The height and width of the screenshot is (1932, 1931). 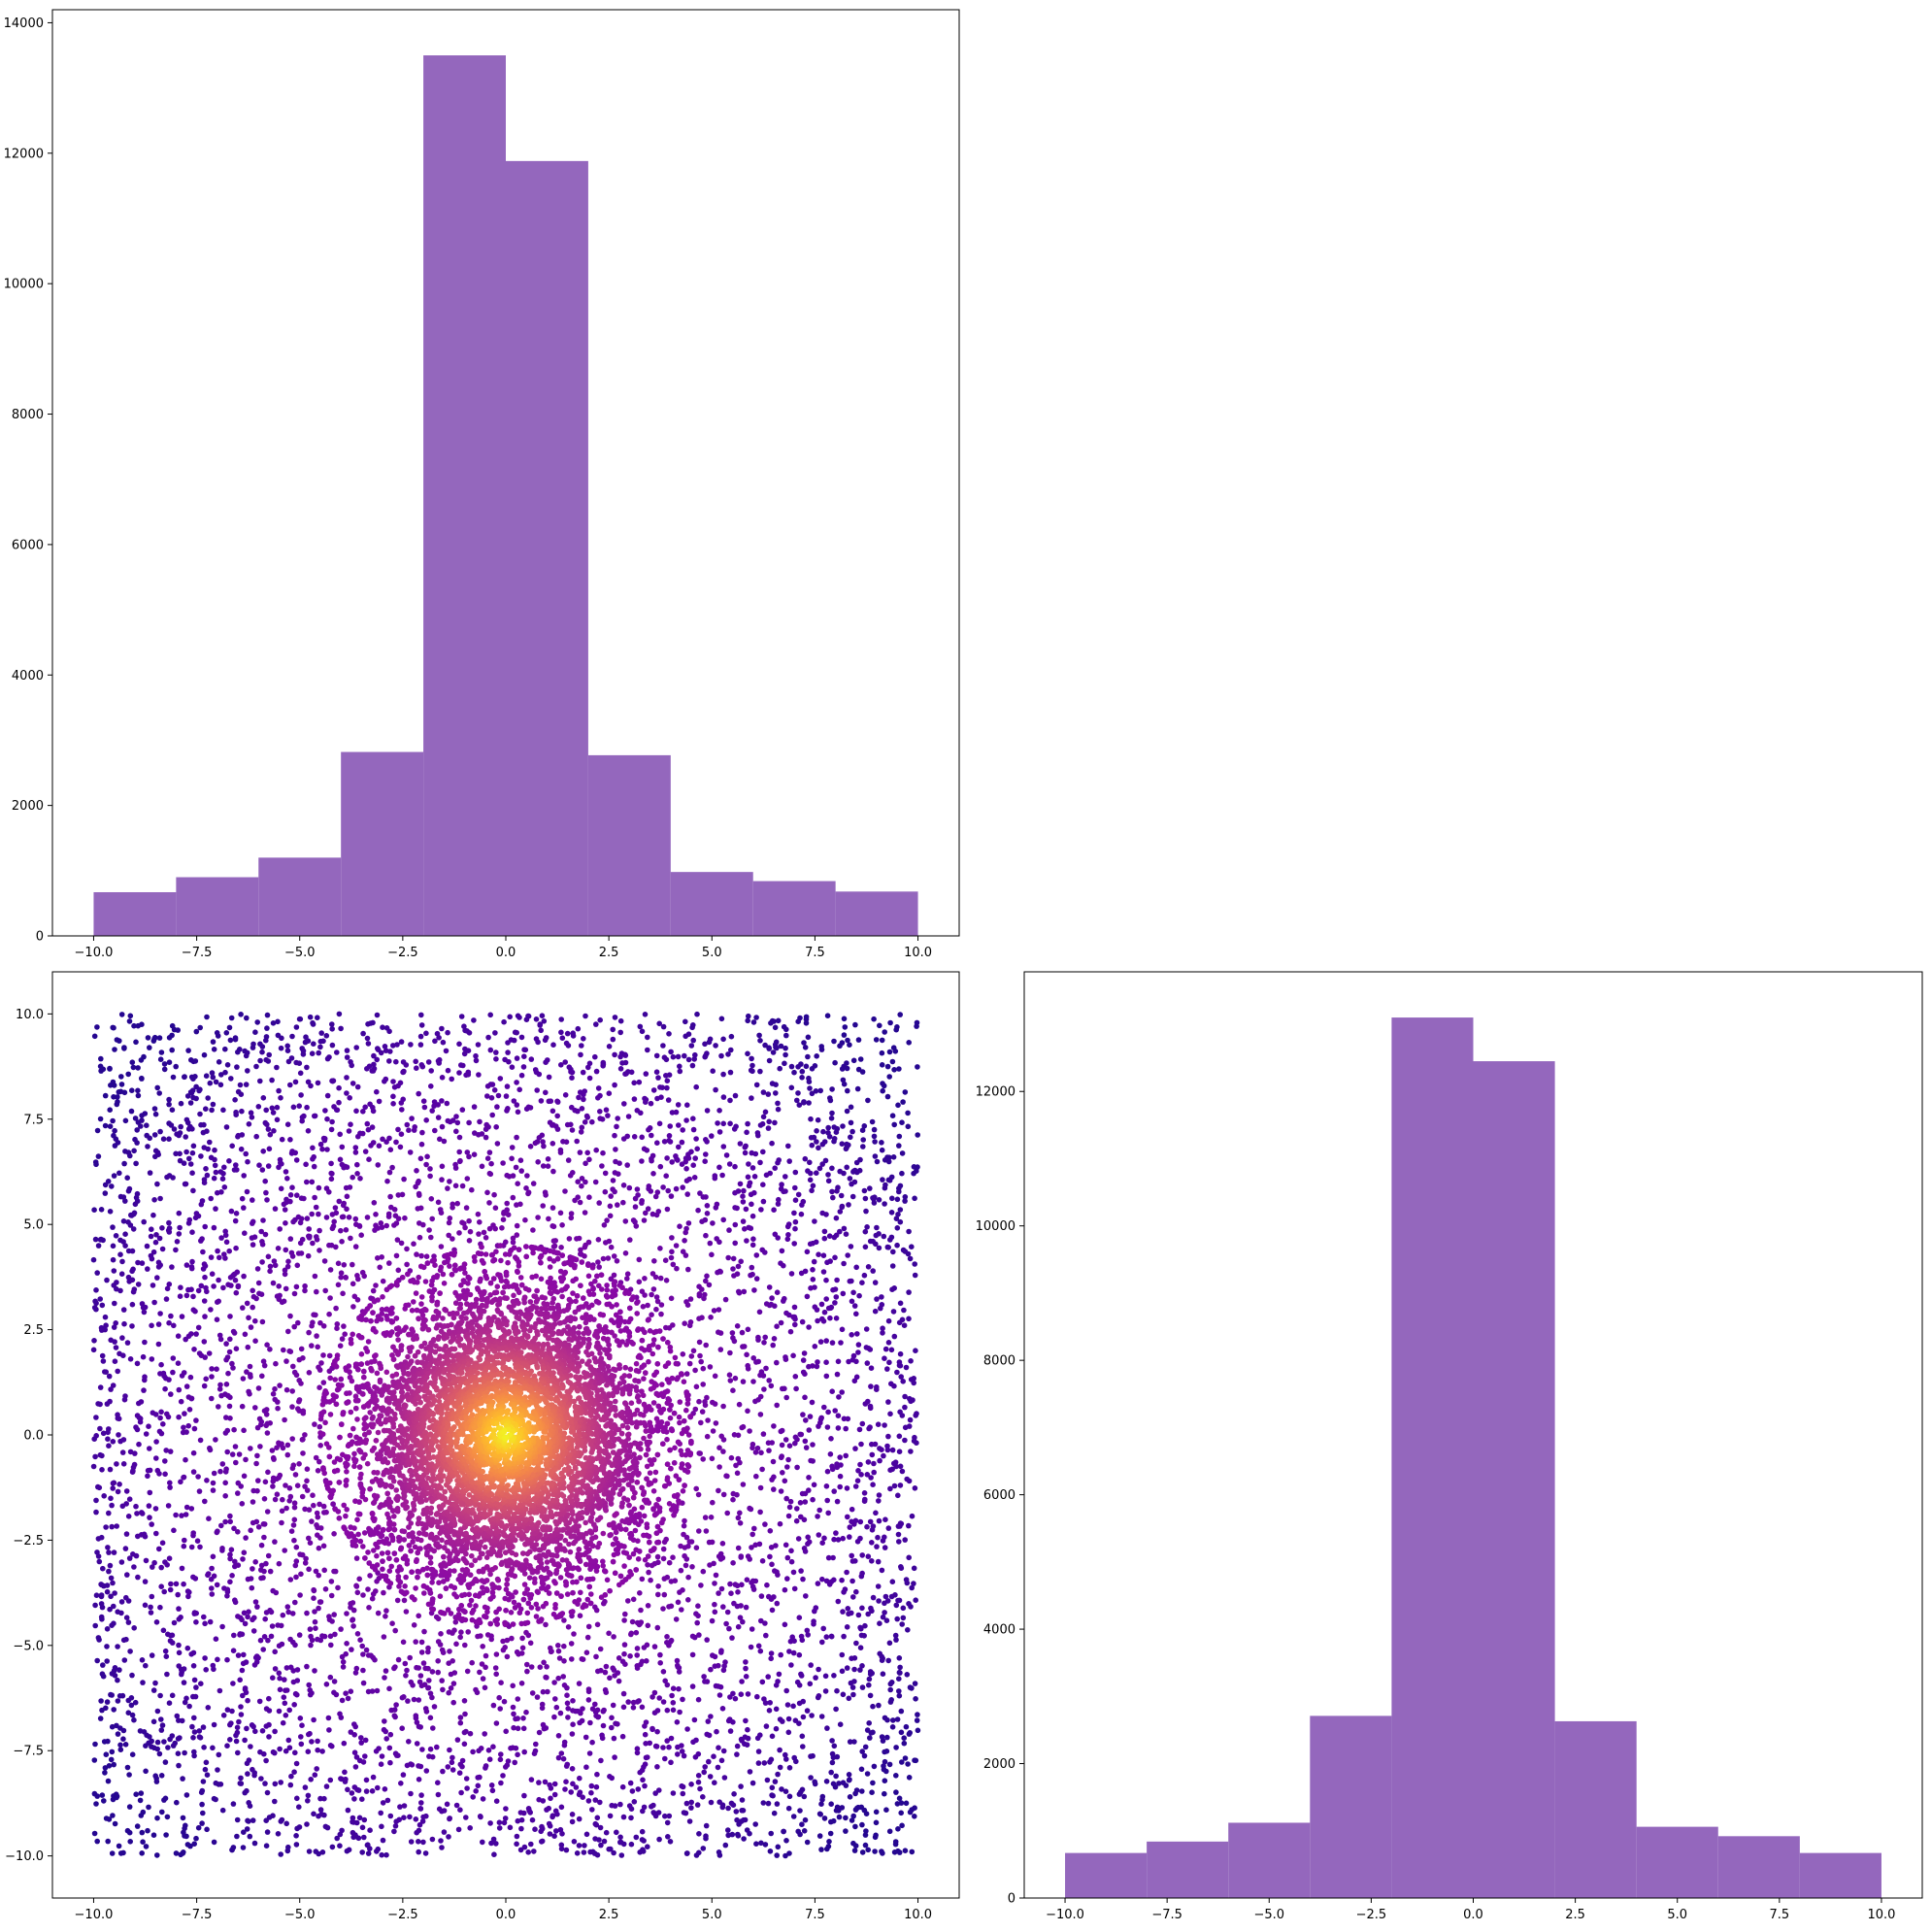 I want to click on y-tick-label: 14000, so click(x=24, y=24).